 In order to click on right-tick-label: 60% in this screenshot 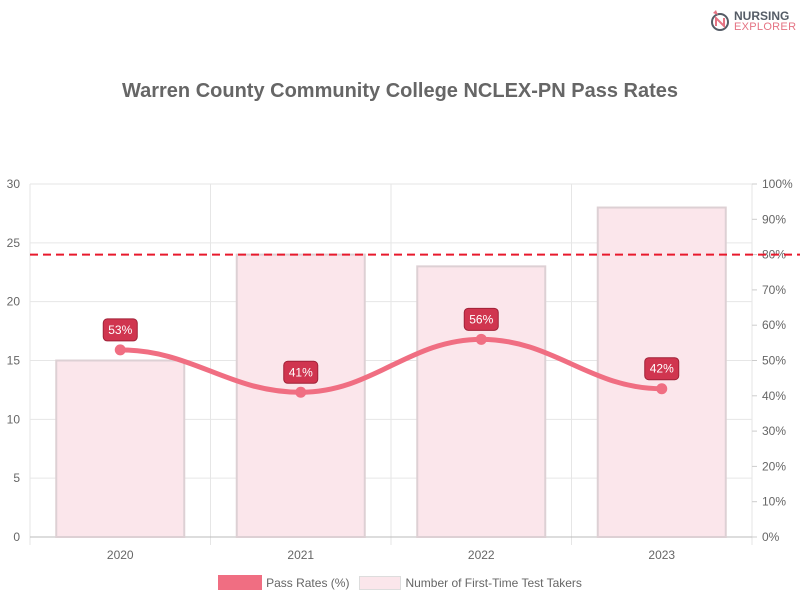, I will do `click(774, 325)`.